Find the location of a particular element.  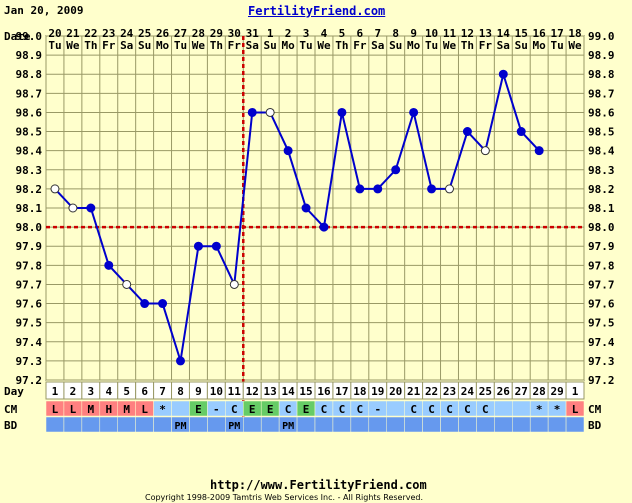

y-tick-label-right: 98.5 is located at coordinates (601, 132).